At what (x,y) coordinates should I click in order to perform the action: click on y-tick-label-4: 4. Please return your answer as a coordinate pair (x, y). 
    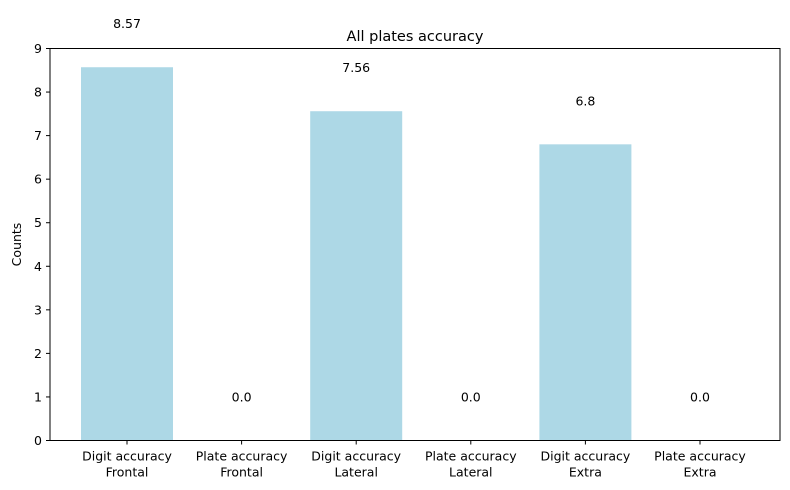
    Looking at the image, I should click on (38, 266).